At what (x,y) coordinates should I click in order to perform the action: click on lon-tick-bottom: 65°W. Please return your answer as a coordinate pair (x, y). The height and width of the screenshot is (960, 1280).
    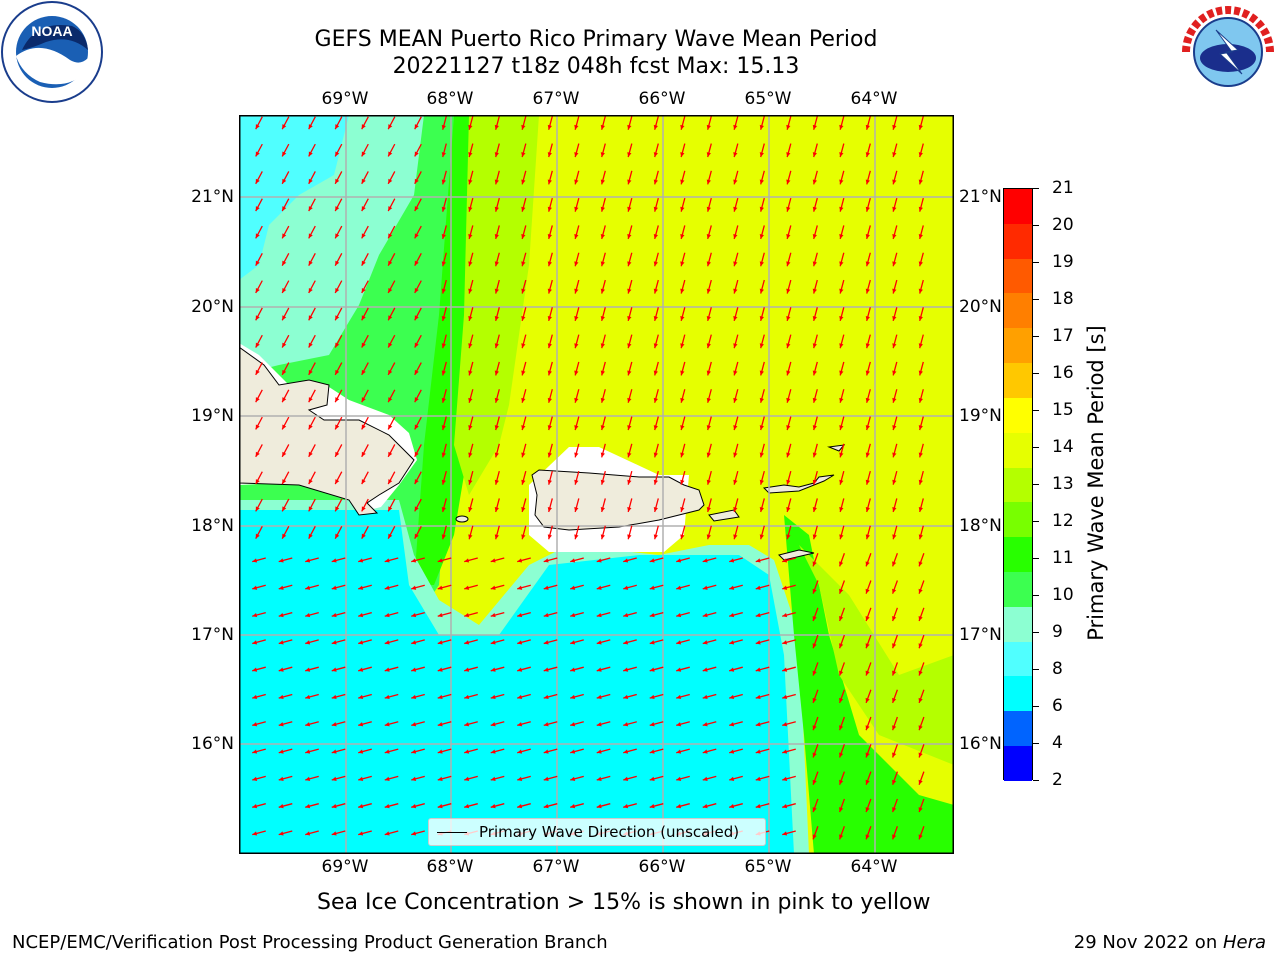
    Looking at the image, I should click on (768, 867).